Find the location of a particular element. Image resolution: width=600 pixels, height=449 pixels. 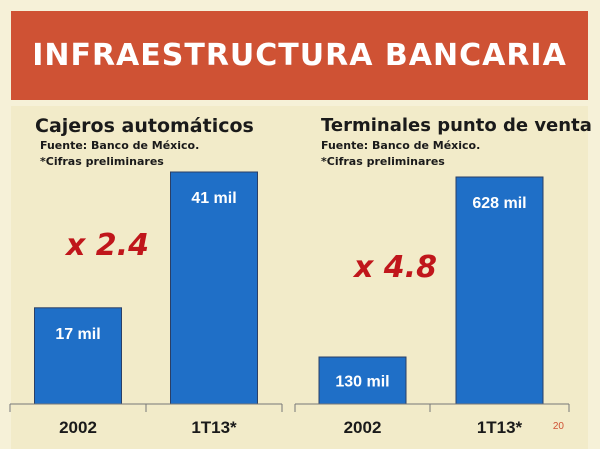

footnote-cajeros: *Cifras preliminares is located at coordinates (102, 161).